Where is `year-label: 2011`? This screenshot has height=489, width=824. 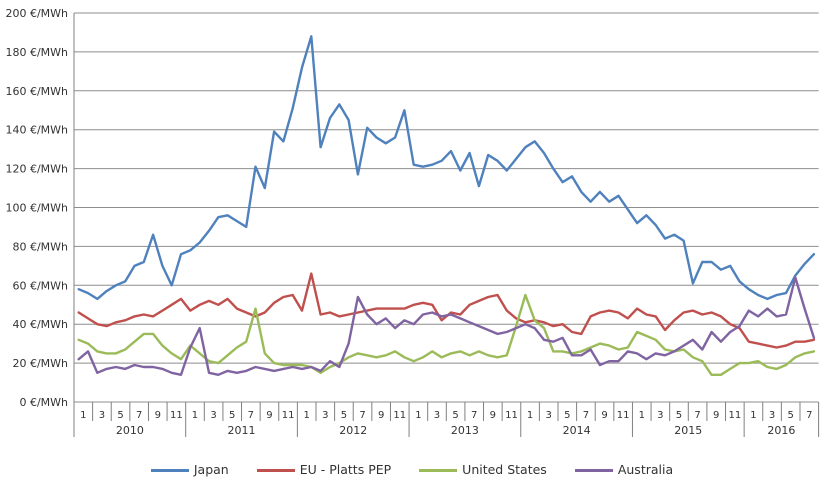 year-label: 2011 is located at coordinates (242, 430).